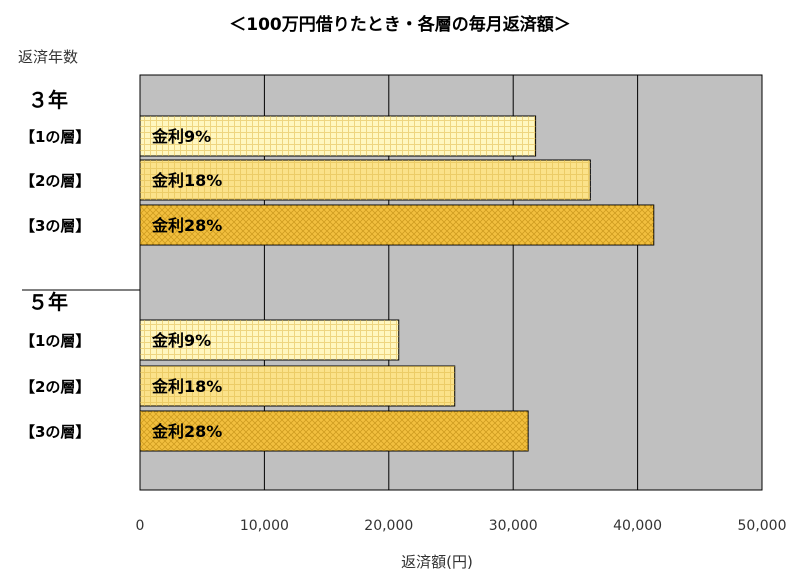 This screenshot has width=800, height=578. Describe the element at coordinates (48, 302) in the screenshot. I see `group-label: ５年` at that location.